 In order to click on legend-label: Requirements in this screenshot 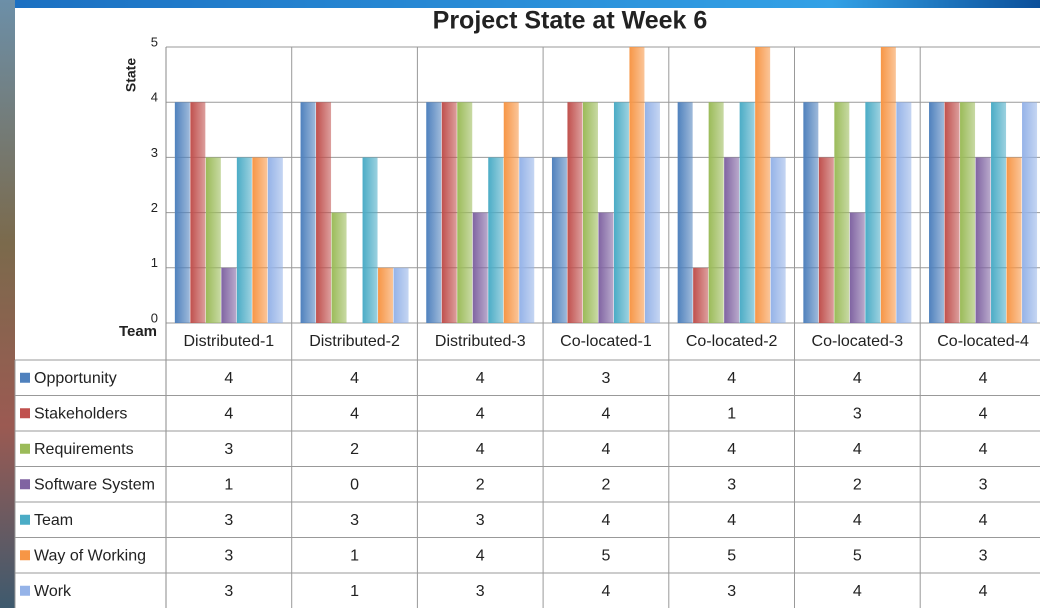, I will do `click(84, 449)`.